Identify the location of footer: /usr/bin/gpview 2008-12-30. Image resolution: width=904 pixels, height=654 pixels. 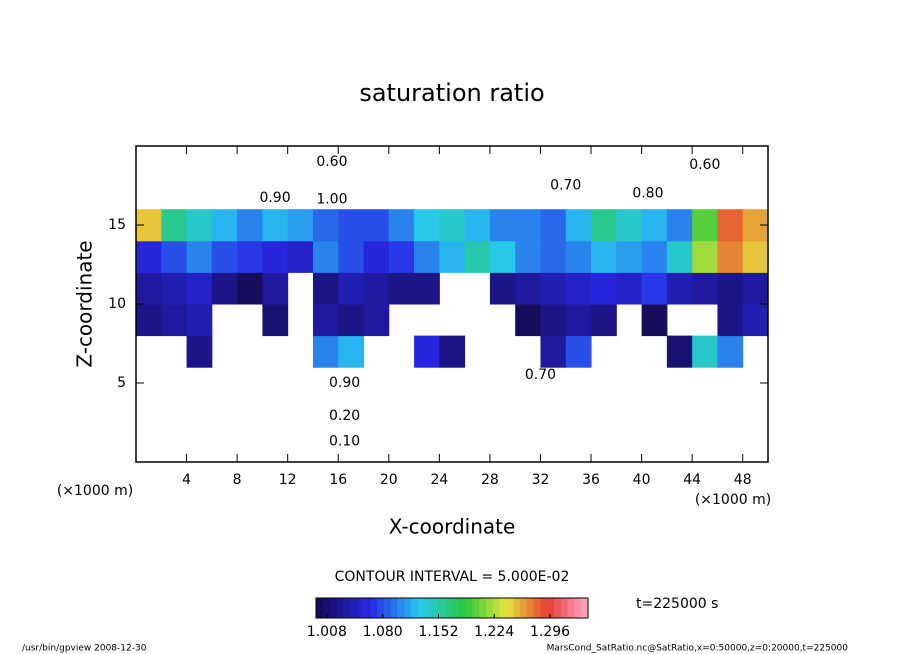
(84, 649).